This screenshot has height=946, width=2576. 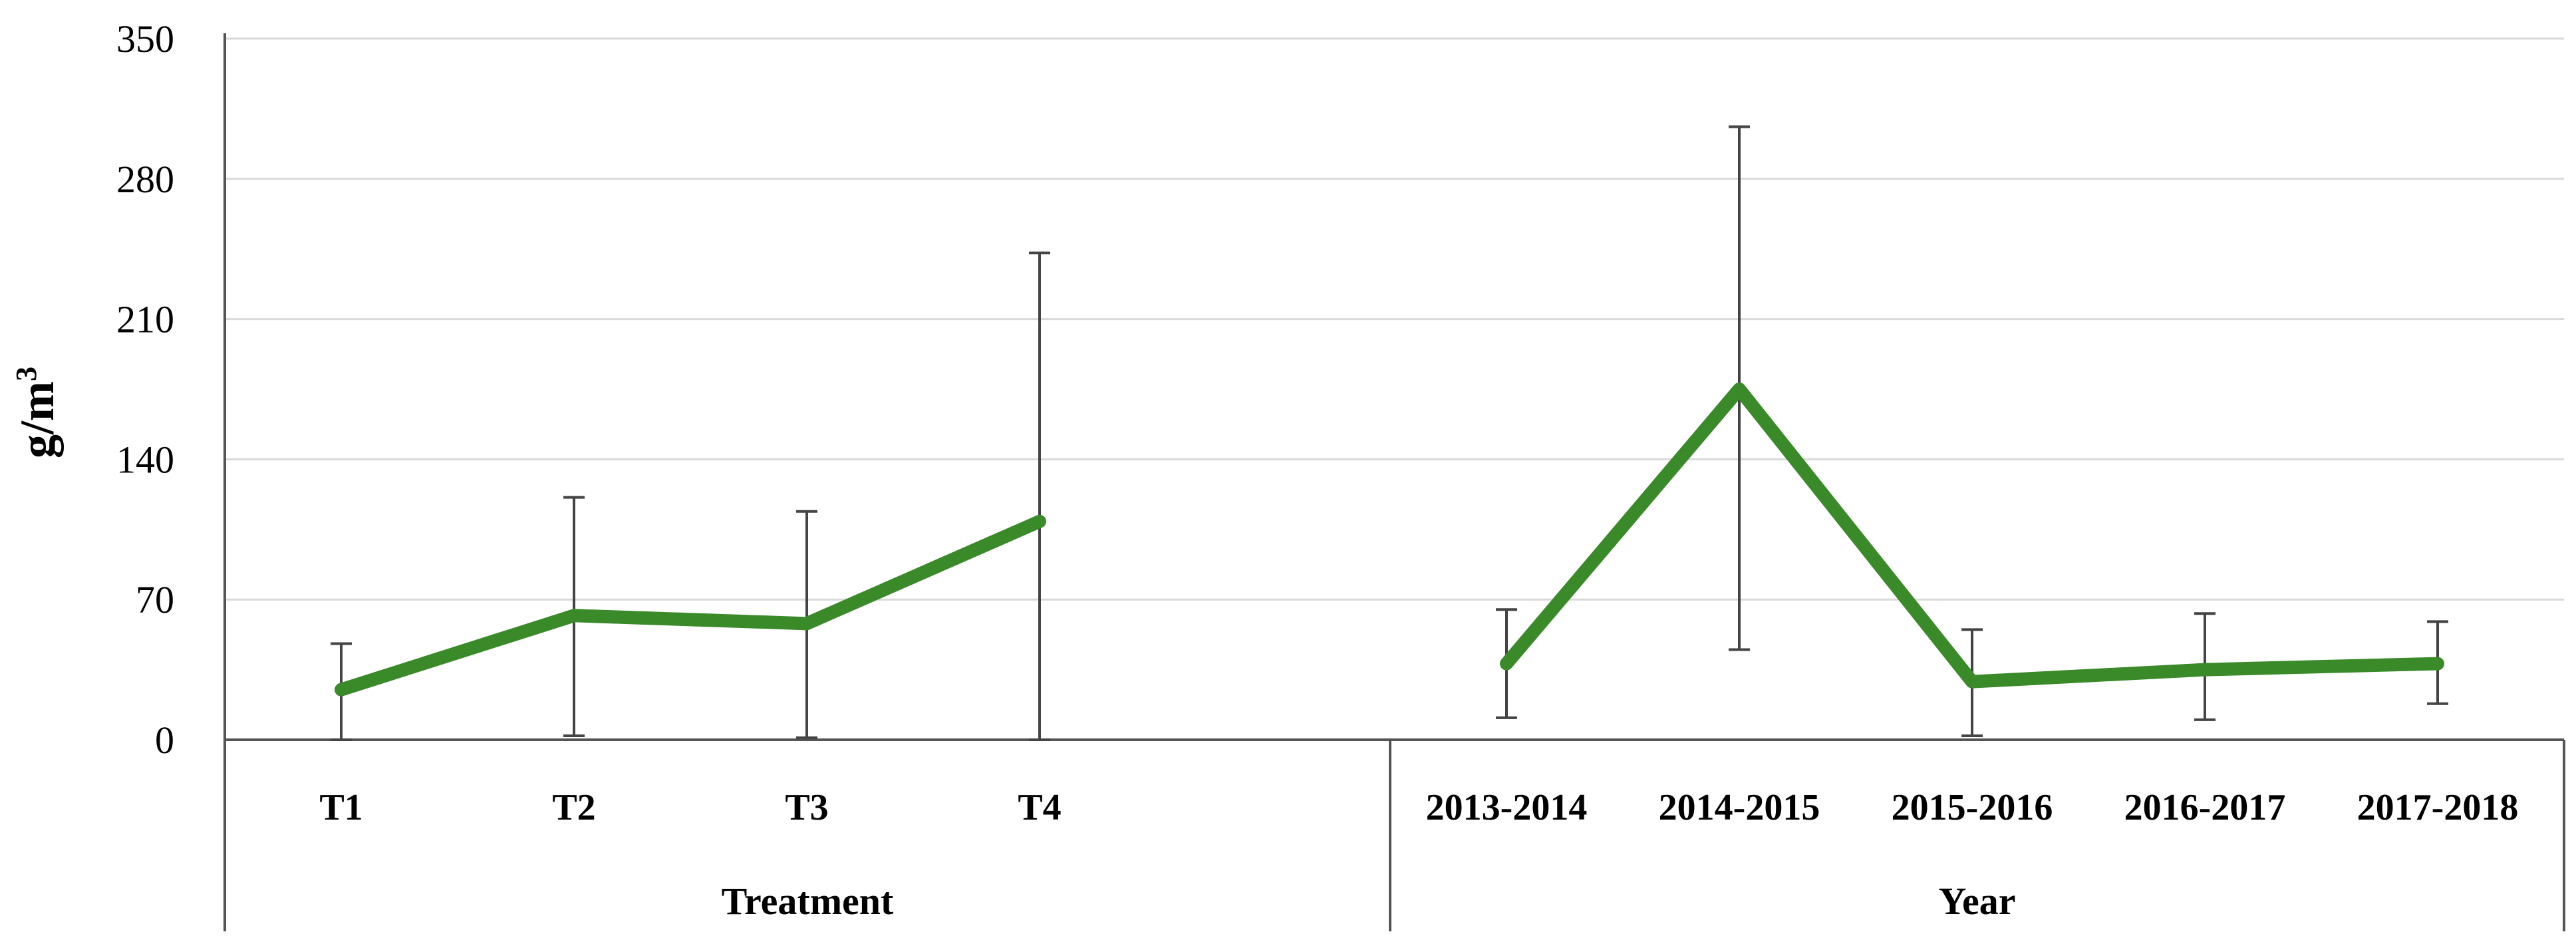 I want to click on y-tick-label: 280, so click(x=145, y=179).